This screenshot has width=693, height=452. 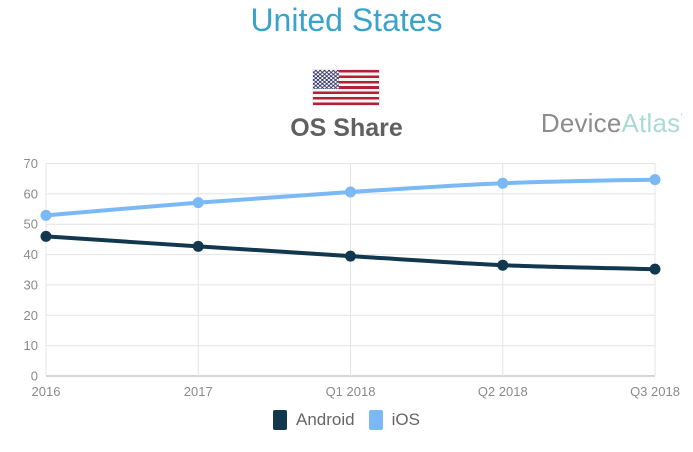 What do you see at coordinates (31, 224) in the screenshot?
I see `y-tick-label: 50` at bounding box center [31, 224].